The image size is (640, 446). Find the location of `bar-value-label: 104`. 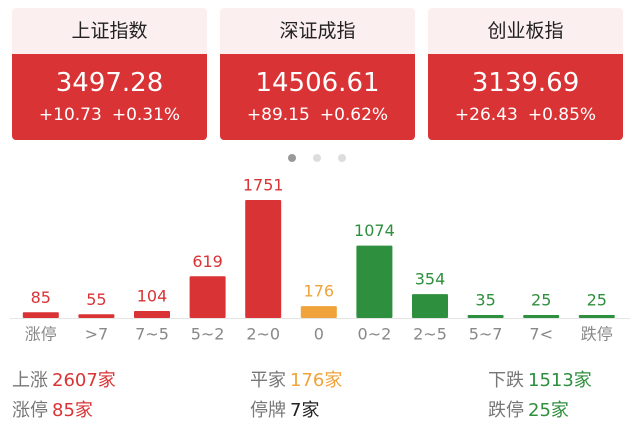

bar-value-label: 104 is located at coordinates (152, 295).